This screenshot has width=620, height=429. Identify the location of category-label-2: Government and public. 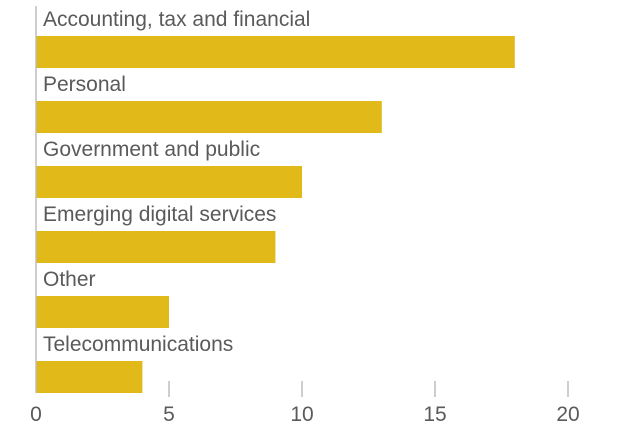
(151, 149).